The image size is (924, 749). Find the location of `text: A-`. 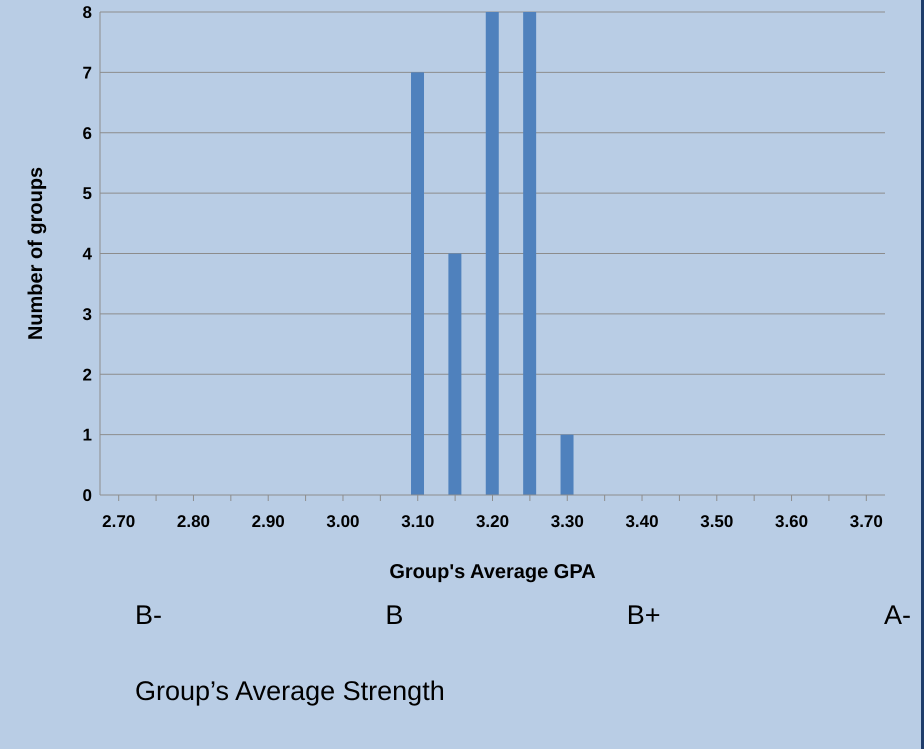

text: A- is located at coordinates (897, 615).